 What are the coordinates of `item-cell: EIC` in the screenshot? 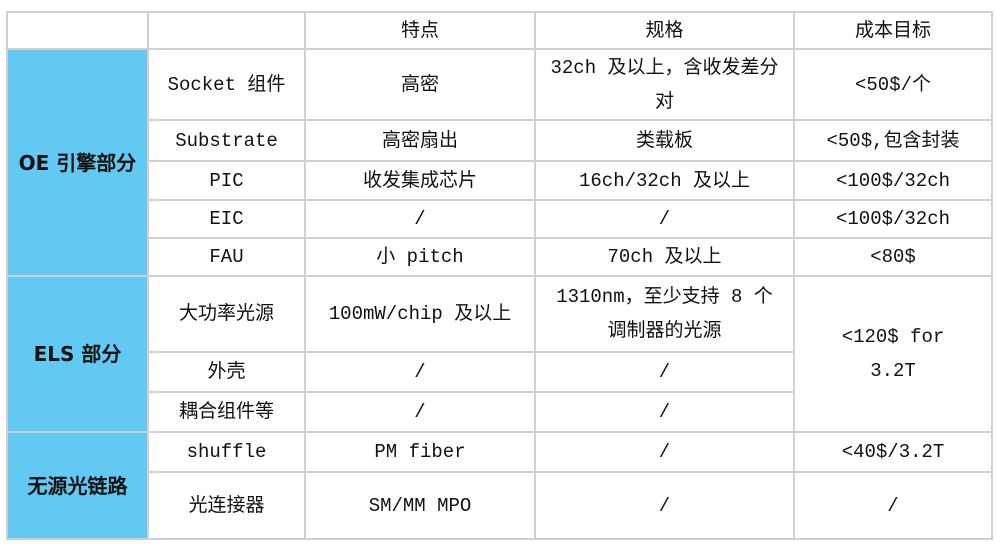 It's located at (226, 219).